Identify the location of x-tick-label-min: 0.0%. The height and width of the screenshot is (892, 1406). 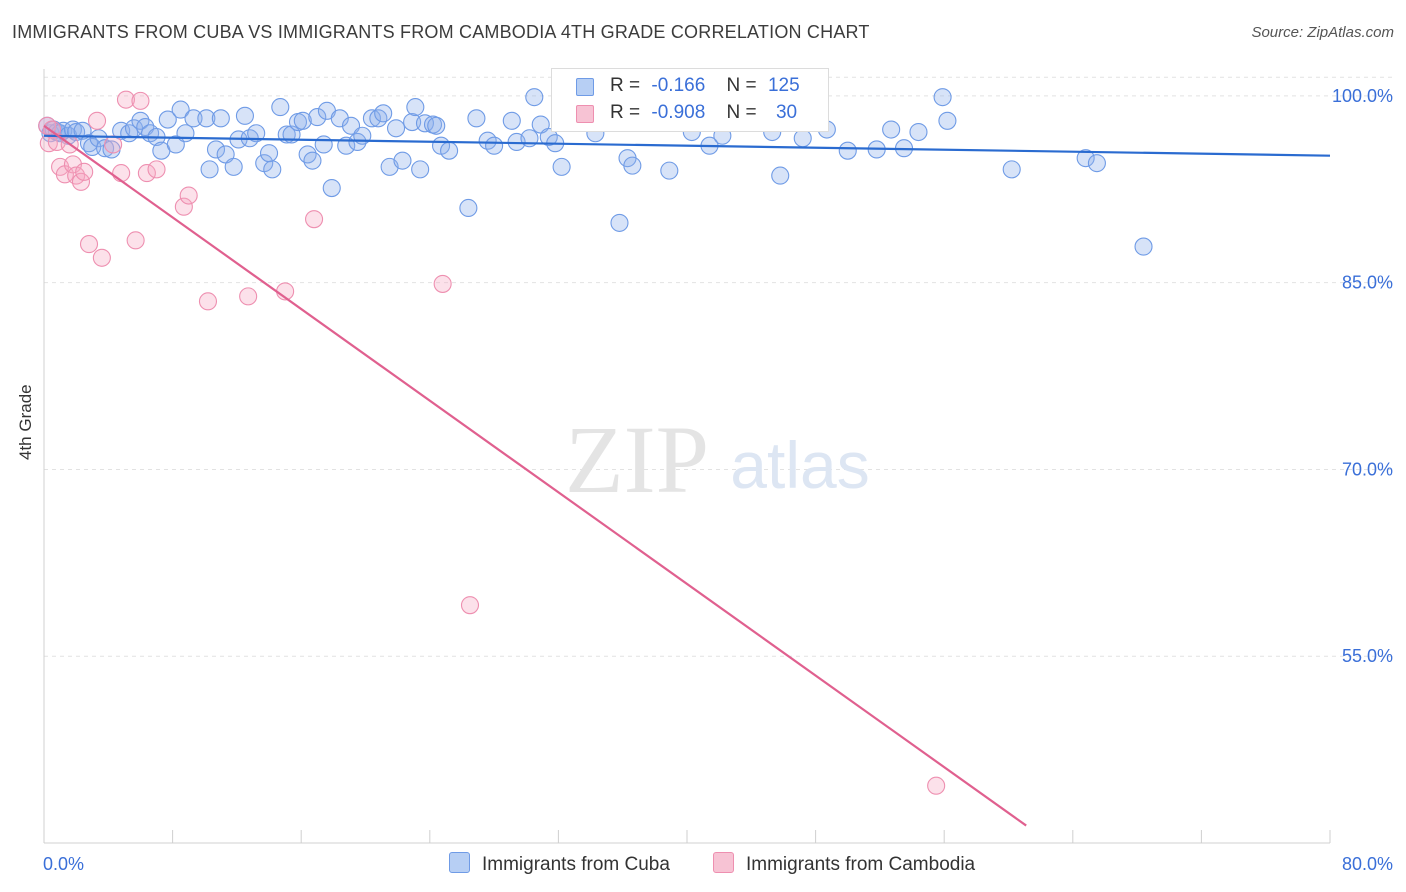
(63, 864).